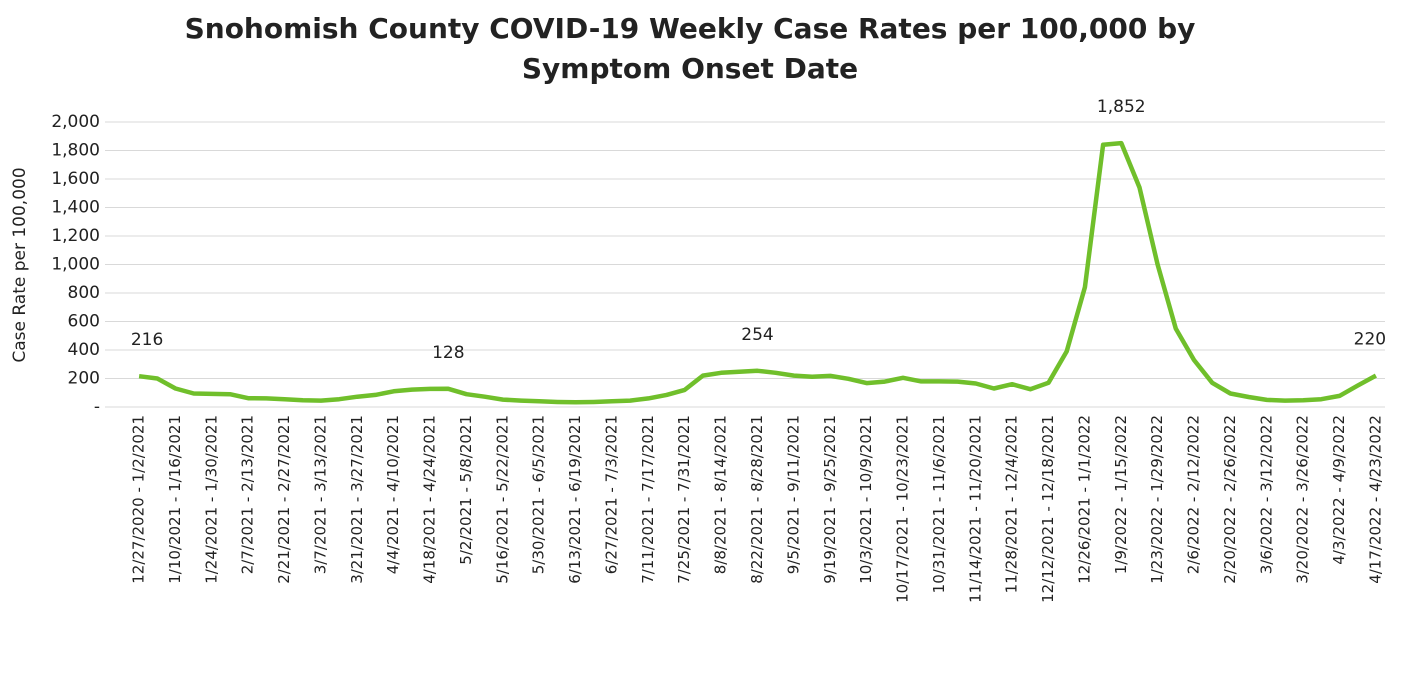 Image resolution: width=1413 pixels, height=675 pixels. What do you see at coordinates (75, 265) in the screenshot?
I see `y-tick-label: 1,000` at bounding box center [75, 265].